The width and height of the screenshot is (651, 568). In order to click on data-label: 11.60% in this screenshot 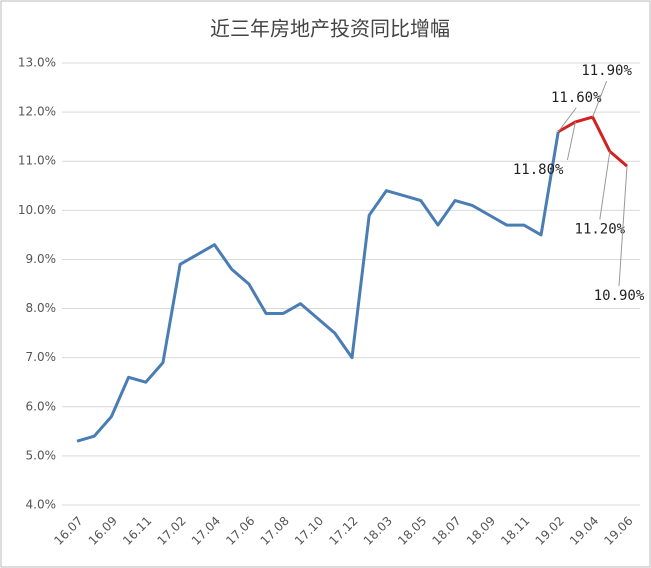, I will do `click(576, 98)`.